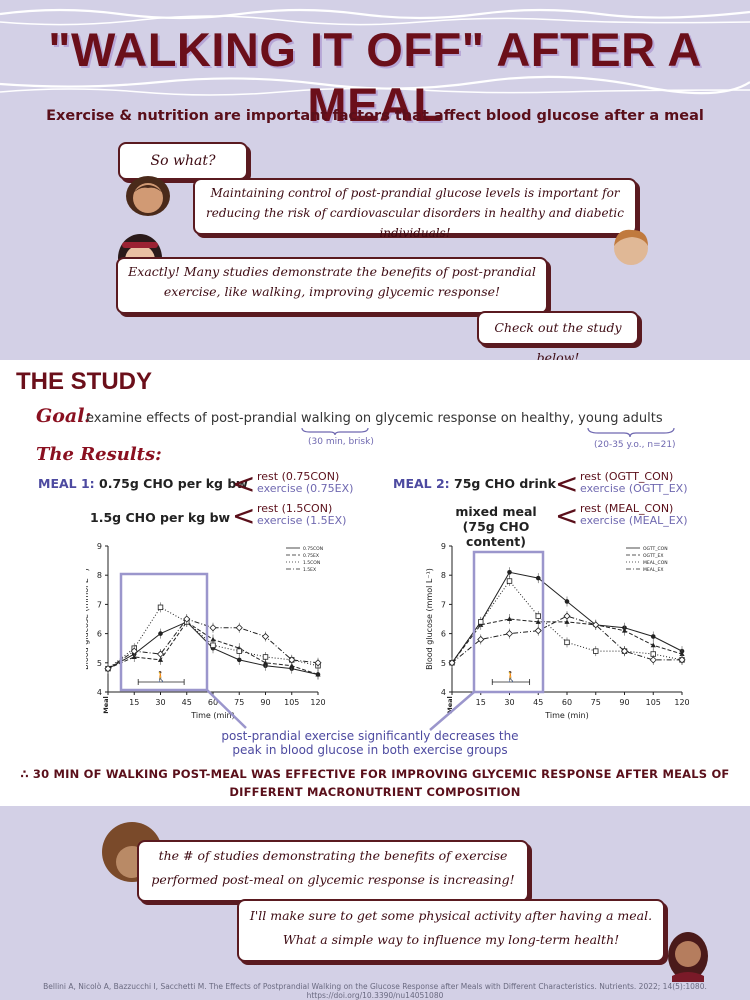 The height and width of the screenshot is (1000, 750). I want to click on highlight-box-meal2, so click(508, 622).